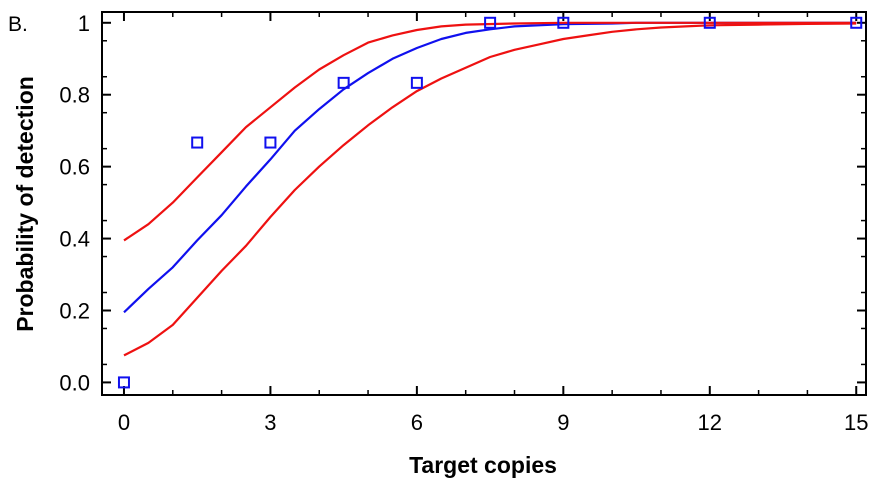  What do you see at coordinates (25, 204) in the screenshot?
I see `y-axis-title: Probability of detection` at bounding box center [25, 204].